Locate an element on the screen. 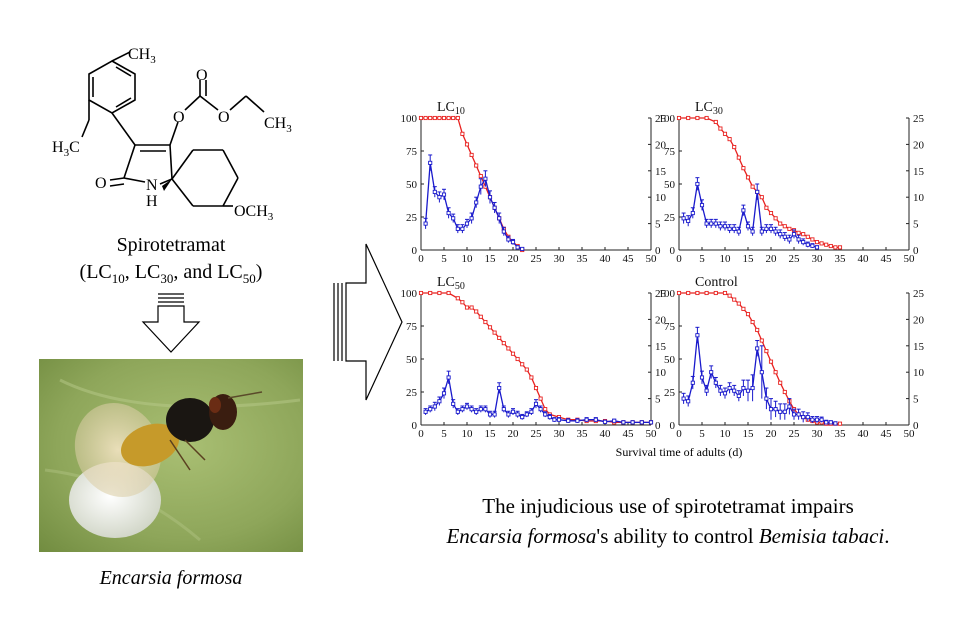 Image resolution: width=966 pixels, height=623 pixels. x-tick-label: 5 is located at coordinates (444, 434).